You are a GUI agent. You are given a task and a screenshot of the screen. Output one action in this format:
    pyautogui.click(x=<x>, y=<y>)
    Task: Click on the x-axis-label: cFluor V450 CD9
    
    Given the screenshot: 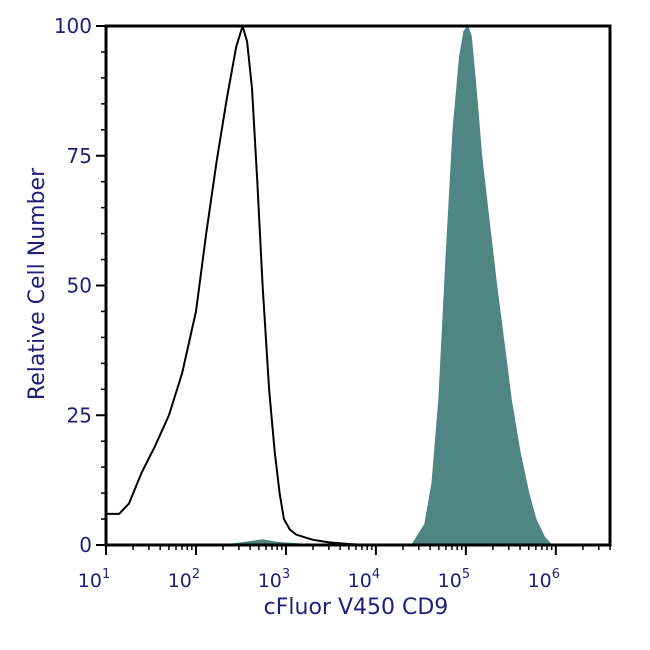 What is the action you would take?
    pyautogui.click(x=356, y=607)
    